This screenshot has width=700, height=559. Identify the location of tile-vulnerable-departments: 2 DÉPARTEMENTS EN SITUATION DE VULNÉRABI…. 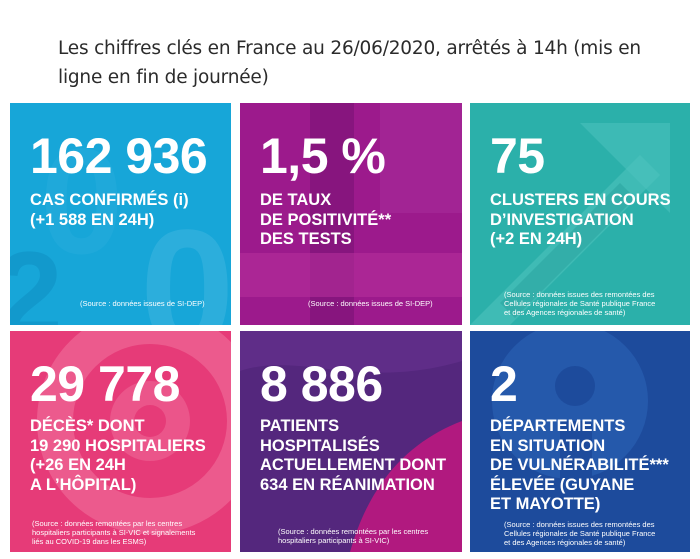
(580, 441).